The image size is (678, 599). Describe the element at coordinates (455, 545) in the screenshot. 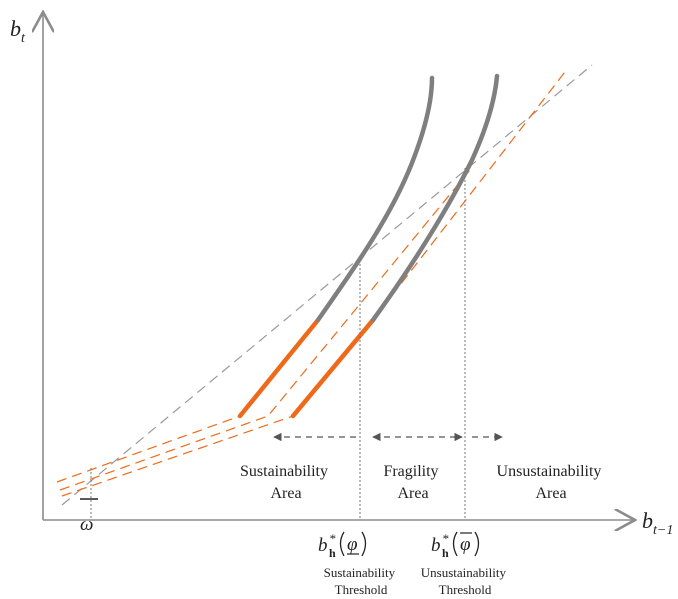

I see `unsustainability-threshold-symbol: b * h φ` at that location.